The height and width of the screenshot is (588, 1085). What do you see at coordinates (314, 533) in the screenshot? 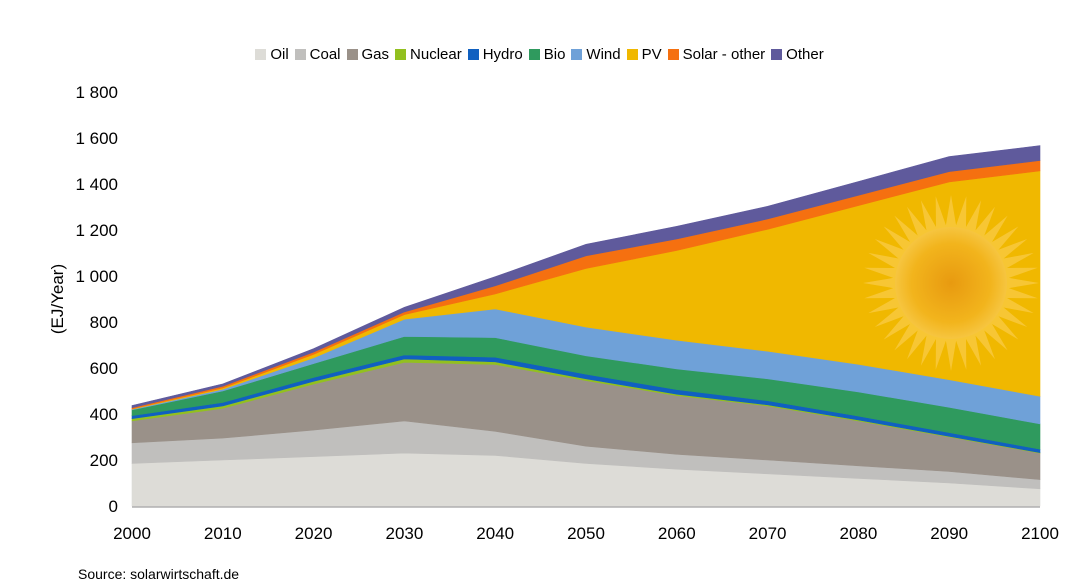
I see `x-tick-label: 2020` at bounding box center [314, 533].